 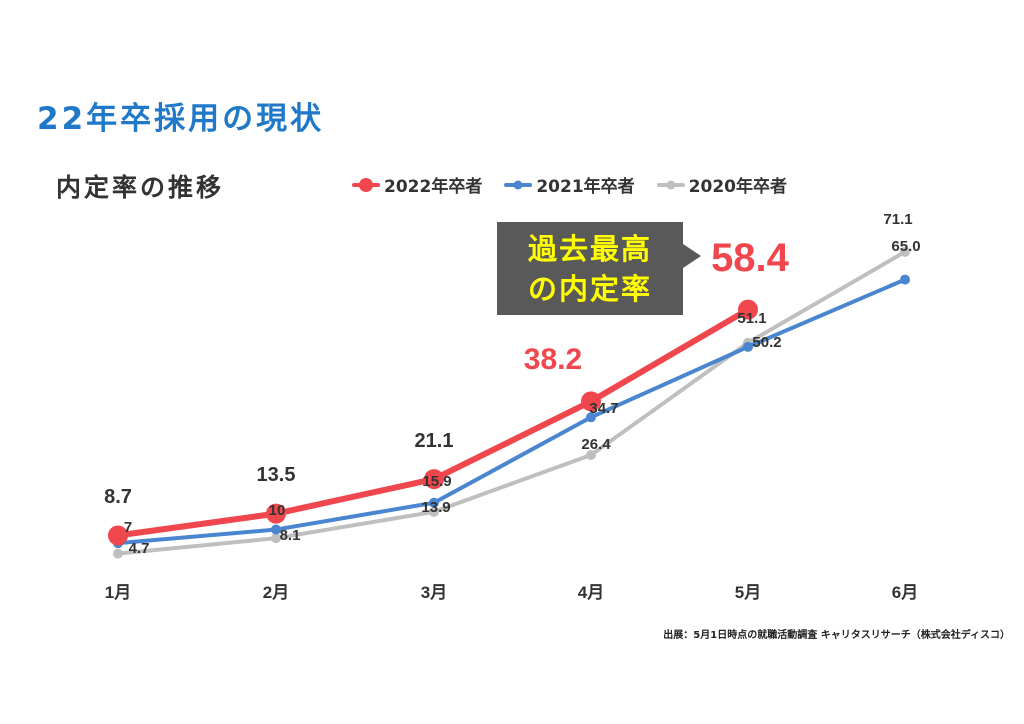 What do you see at coordinates (748, 592) in the screenshot?
I see `x-tick-label: 5月` at bounding box center [748, 592].